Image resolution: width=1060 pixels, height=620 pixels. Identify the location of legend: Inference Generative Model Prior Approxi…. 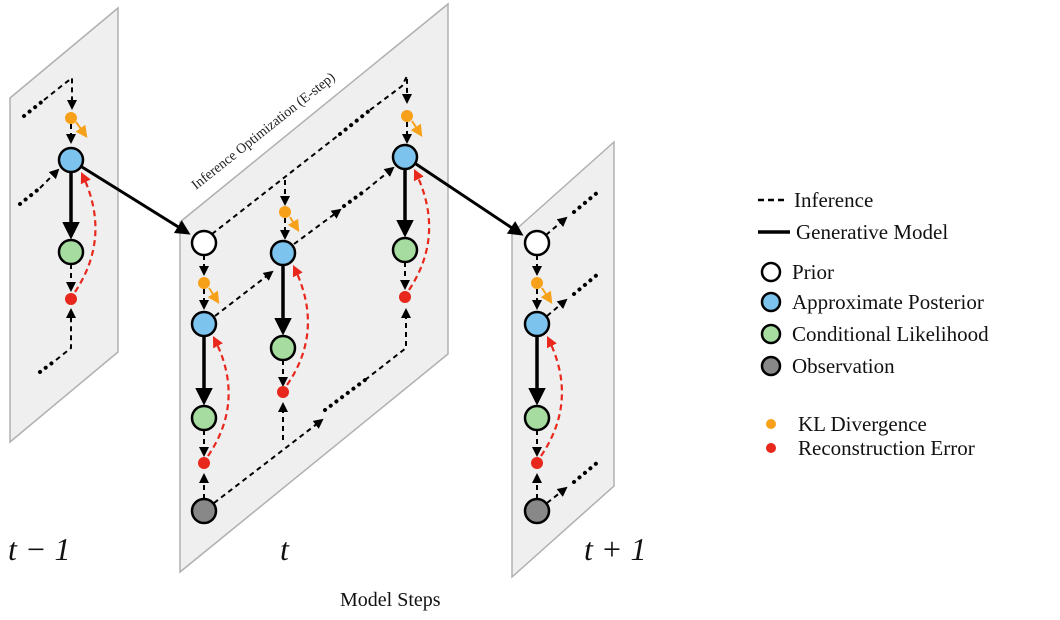
(873, 324).